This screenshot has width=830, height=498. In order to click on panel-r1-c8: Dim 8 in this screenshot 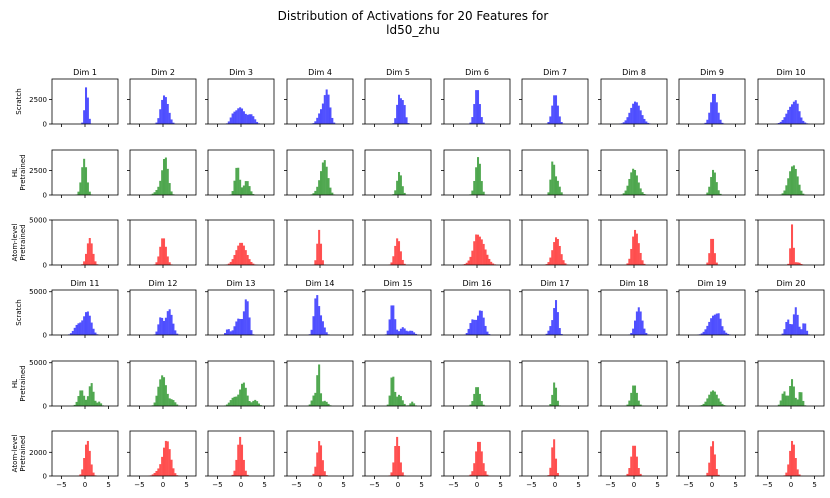, I will do `click(633, 97)`.